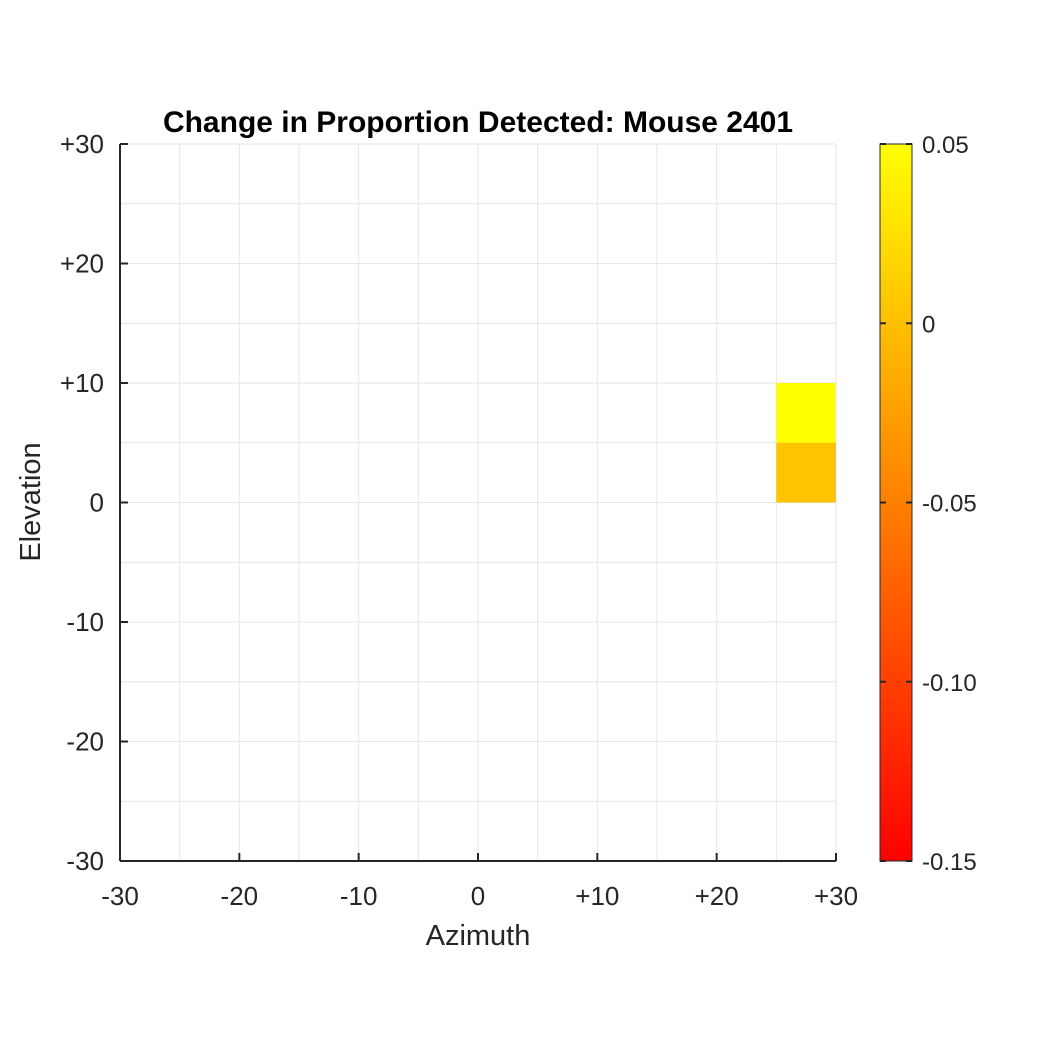 This screenshot has height=1042, width=1042. I want to click on x-tick-label: +30, so click(836, 896).